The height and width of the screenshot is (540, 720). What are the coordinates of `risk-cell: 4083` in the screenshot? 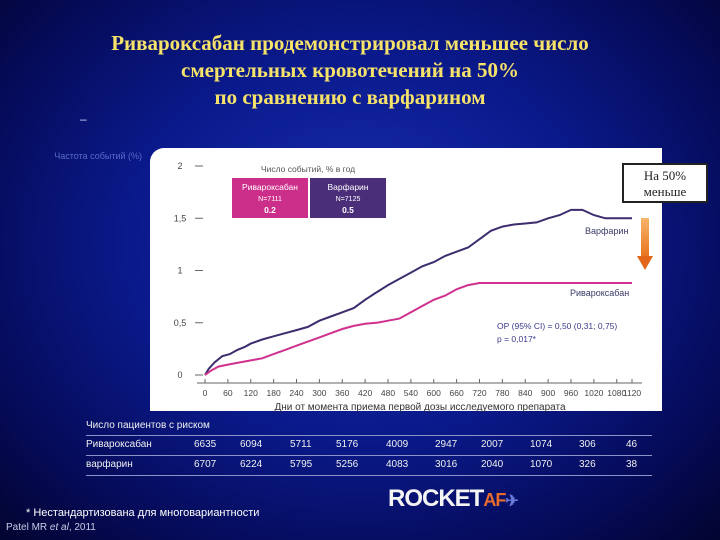 It's located at (397, 464).